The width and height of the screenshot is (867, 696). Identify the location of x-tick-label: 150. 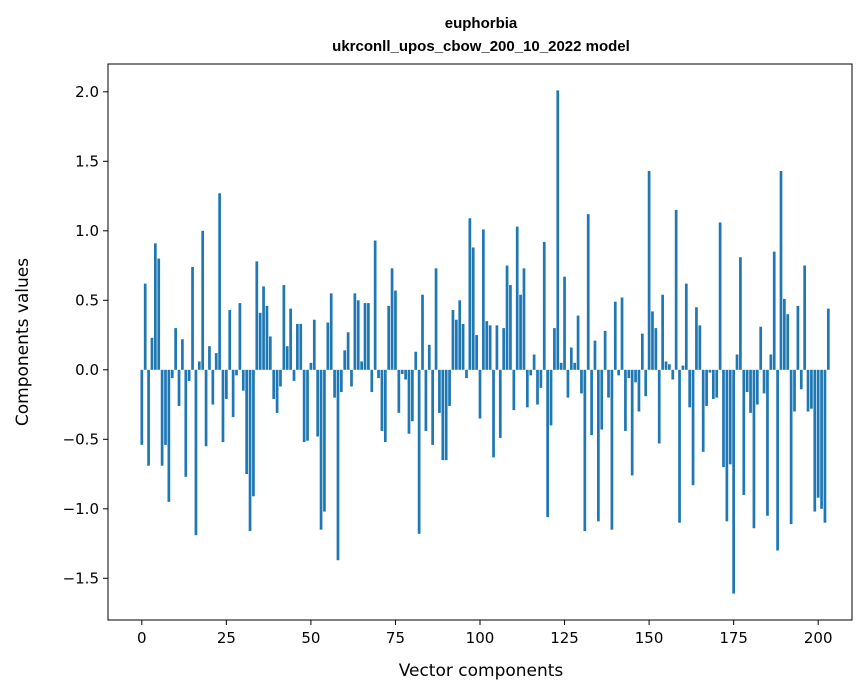
(649, 638).